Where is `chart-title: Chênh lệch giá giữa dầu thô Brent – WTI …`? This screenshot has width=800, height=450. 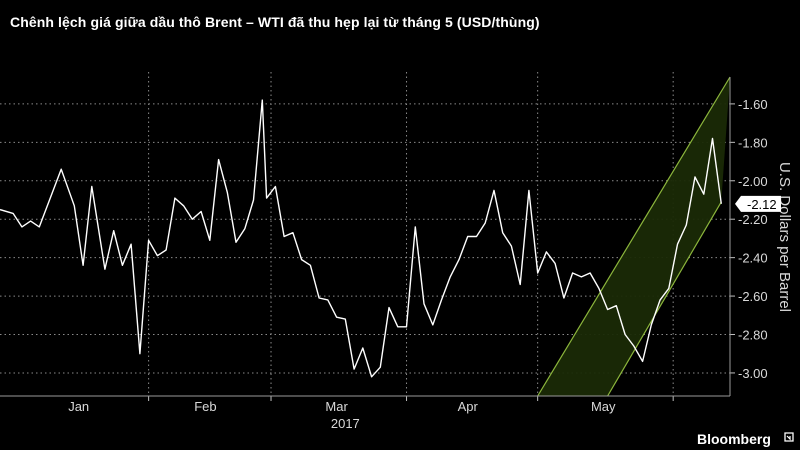
chart-title: Chênh lệch giá giữa dầu thô Brent – WTI … is located at coordinates (275, 22).